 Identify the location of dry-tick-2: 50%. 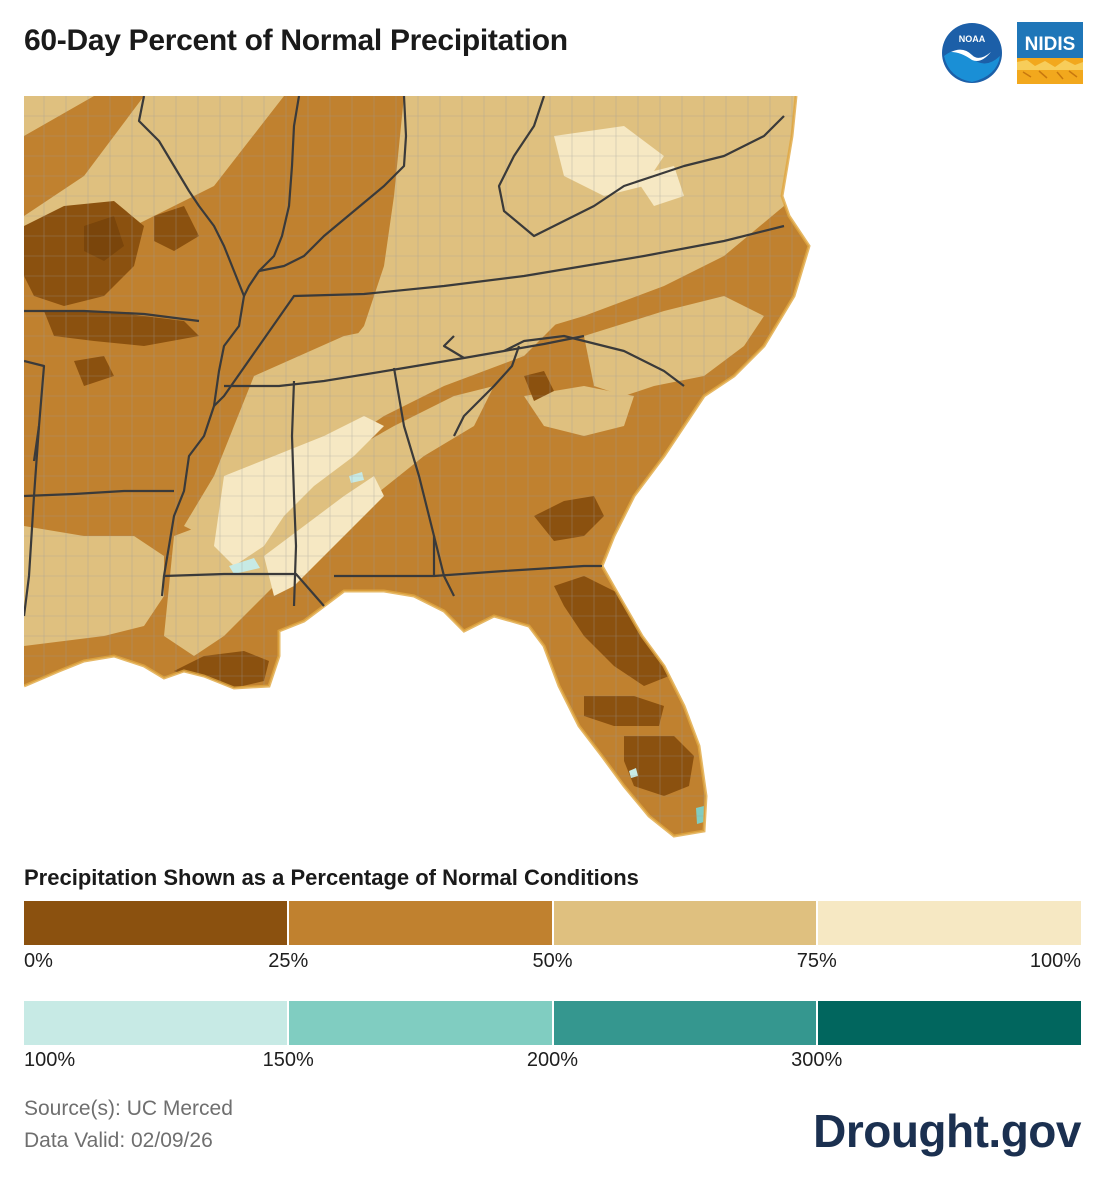
(552, 961).